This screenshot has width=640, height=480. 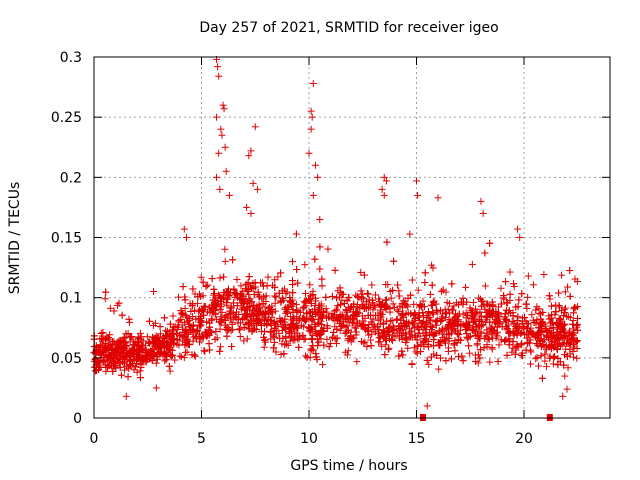 I want to click on y-tick-label: 0.1, so click(x=71, y=299).